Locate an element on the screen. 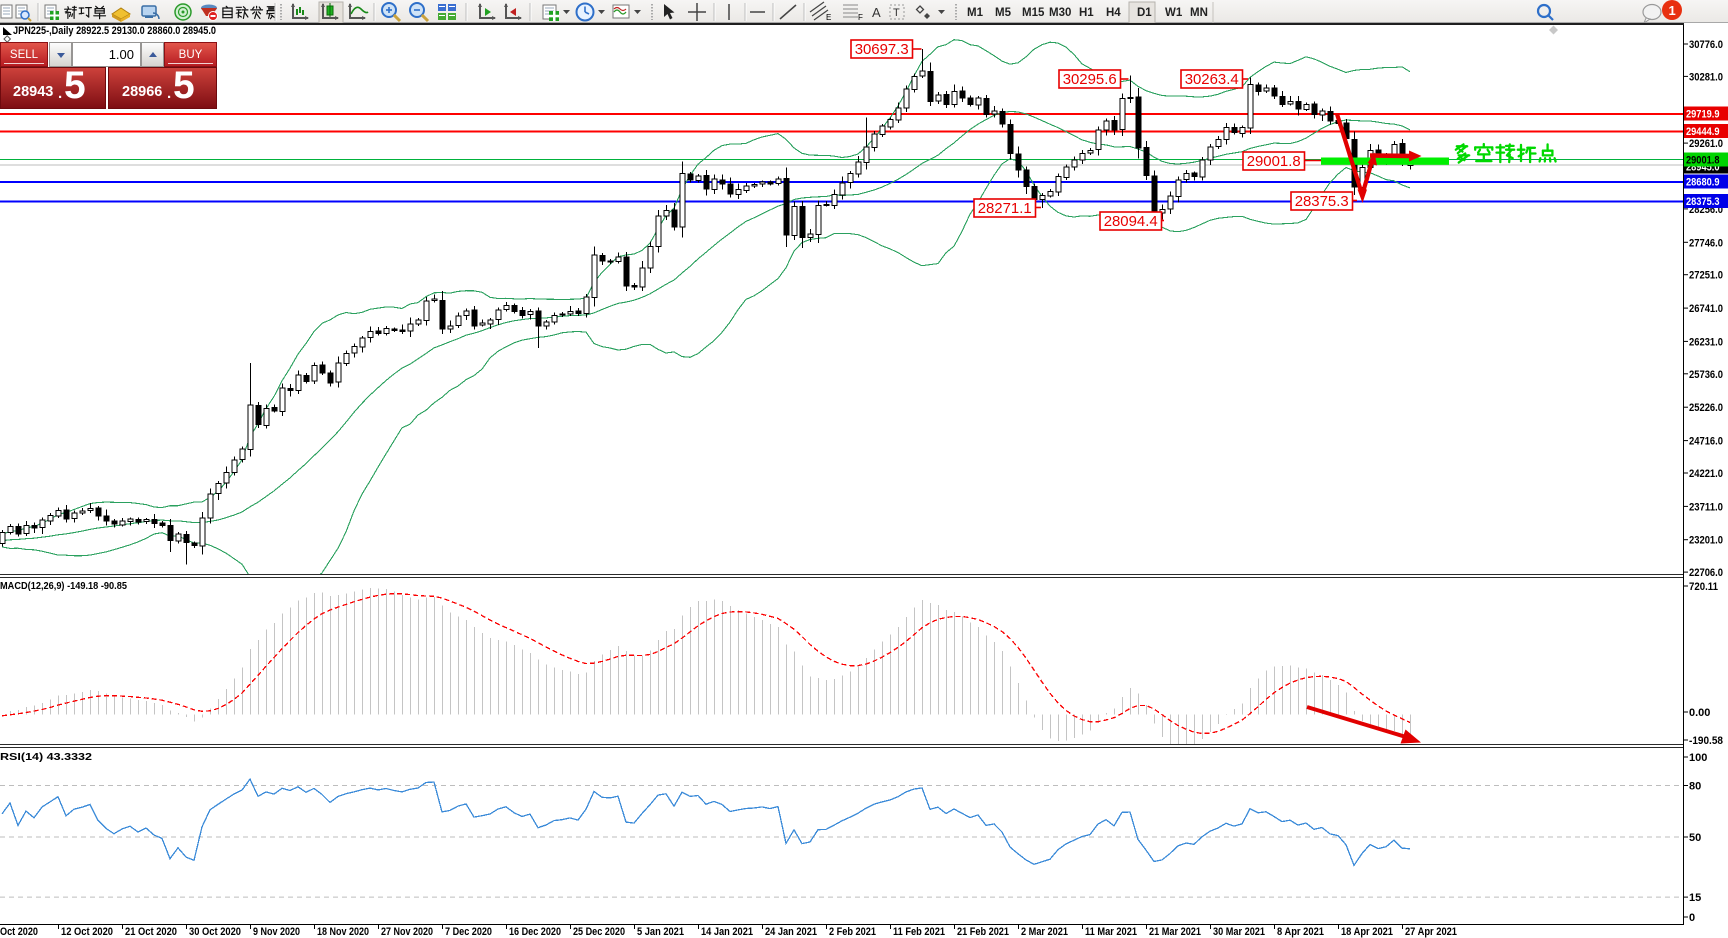 This screenshot has height=938, width=1728. svg-text: 25226.0 is located at coordinates (1706, 408).